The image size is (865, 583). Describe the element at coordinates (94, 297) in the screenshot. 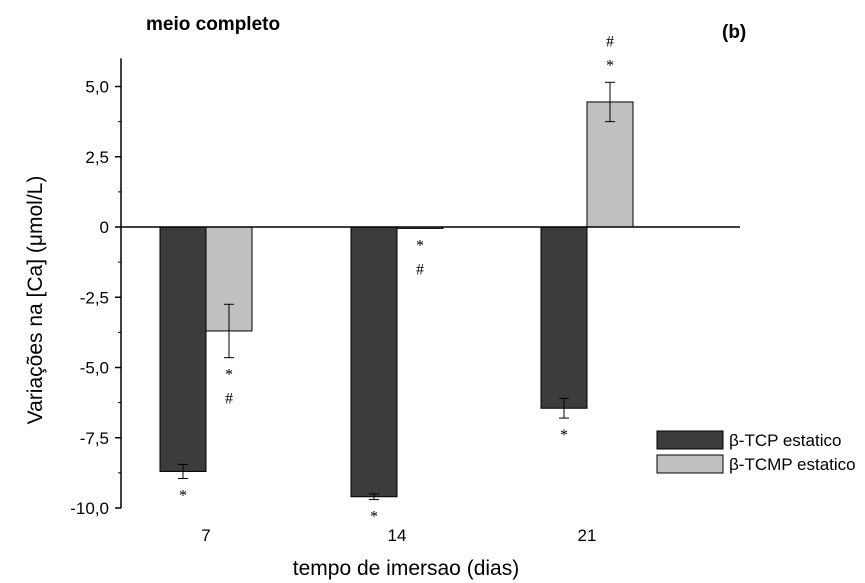

I see `y-tick-label: -2,5` at that location.